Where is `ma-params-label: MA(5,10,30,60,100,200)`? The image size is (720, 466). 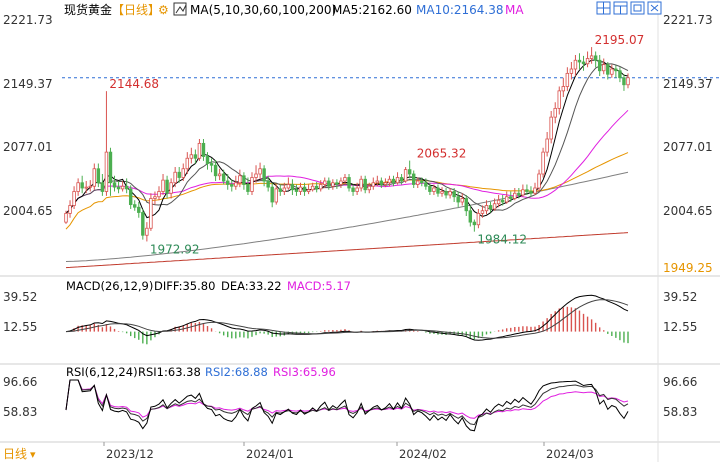
ma-params-label: MA(5,10,30,60,100,200) is located at coordinates (263, 10).